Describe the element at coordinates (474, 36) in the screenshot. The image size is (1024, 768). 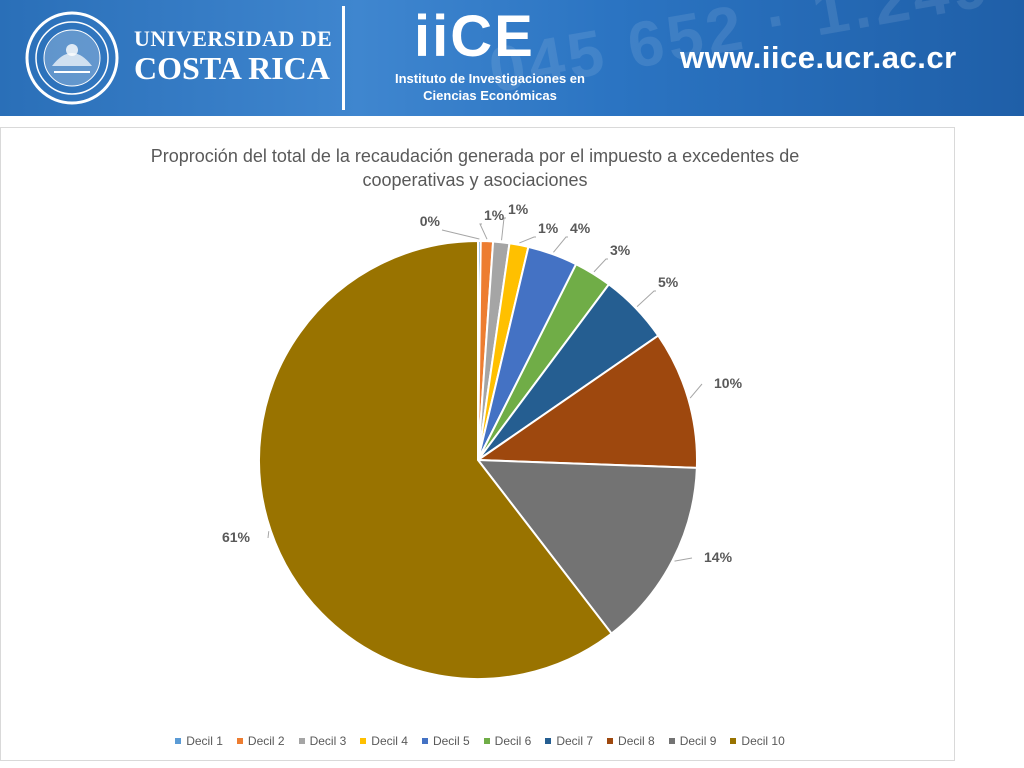
I see `iice-logo: iiCE` at that location.